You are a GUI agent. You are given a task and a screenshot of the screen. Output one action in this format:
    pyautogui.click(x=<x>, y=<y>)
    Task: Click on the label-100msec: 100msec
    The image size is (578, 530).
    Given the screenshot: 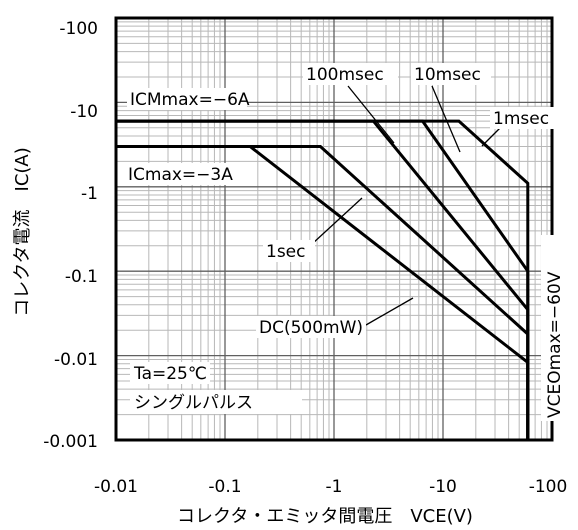 What is the action you would take?
    pyautogui.click(x=345, y=75)
    